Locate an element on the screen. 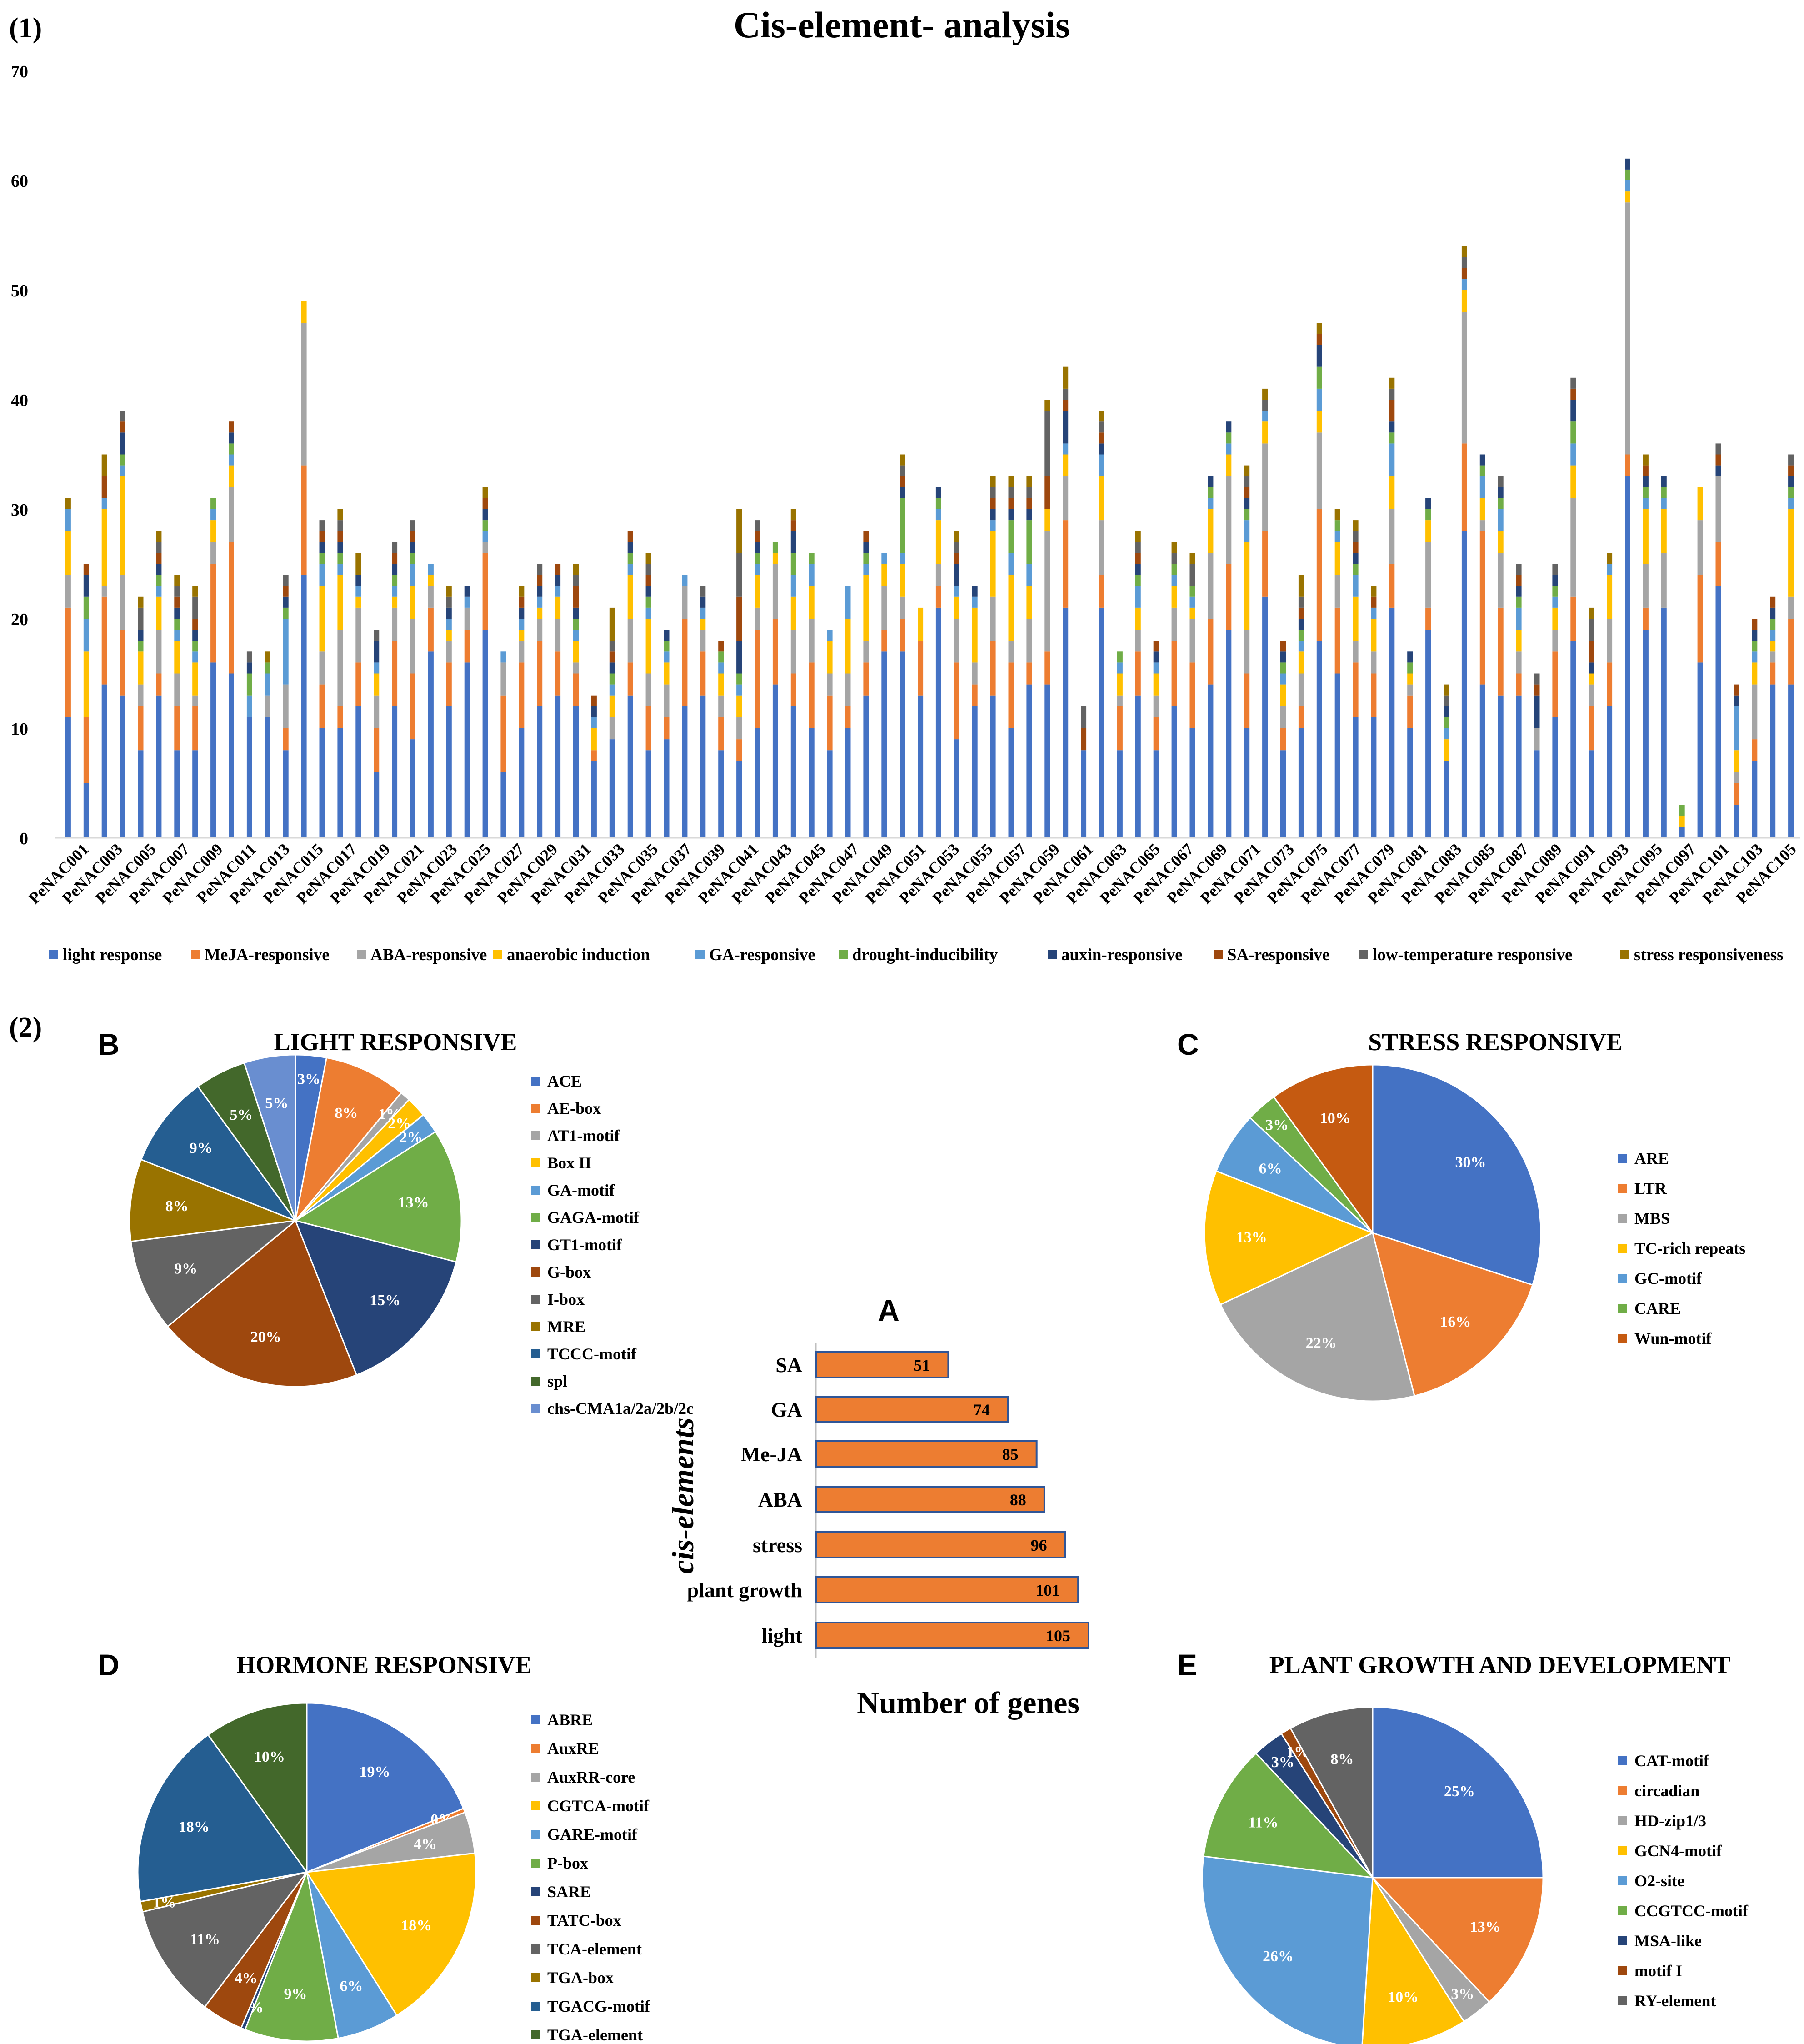 This screenshot has height=2044, width=1804. pie-percent-label: 22% is located at coordinates (1321, 1343).